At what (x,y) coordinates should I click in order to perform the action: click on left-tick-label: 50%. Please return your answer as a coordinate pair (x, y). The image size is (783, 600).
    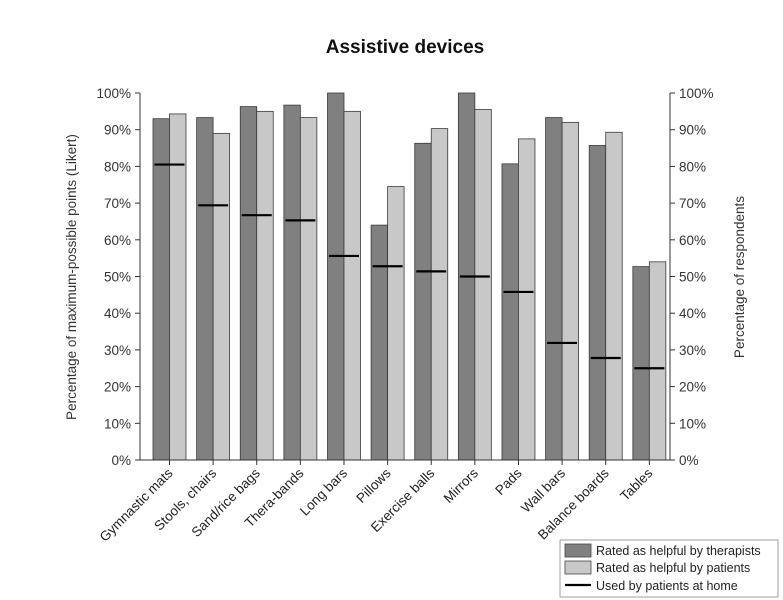
    Looking at the image, I should click on (117, 277).